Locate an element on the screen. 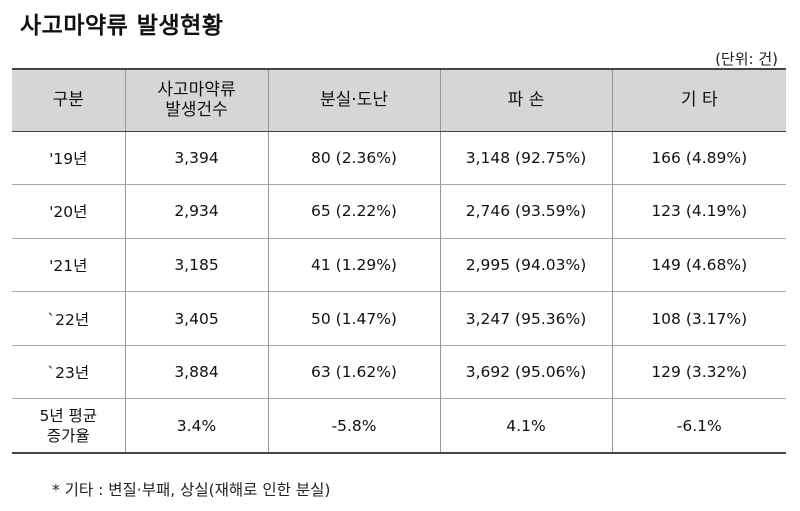 The width and height of the screenshot is (800, 511). cell-other: 149 (4.68%) is located at coordinates (698, 265).